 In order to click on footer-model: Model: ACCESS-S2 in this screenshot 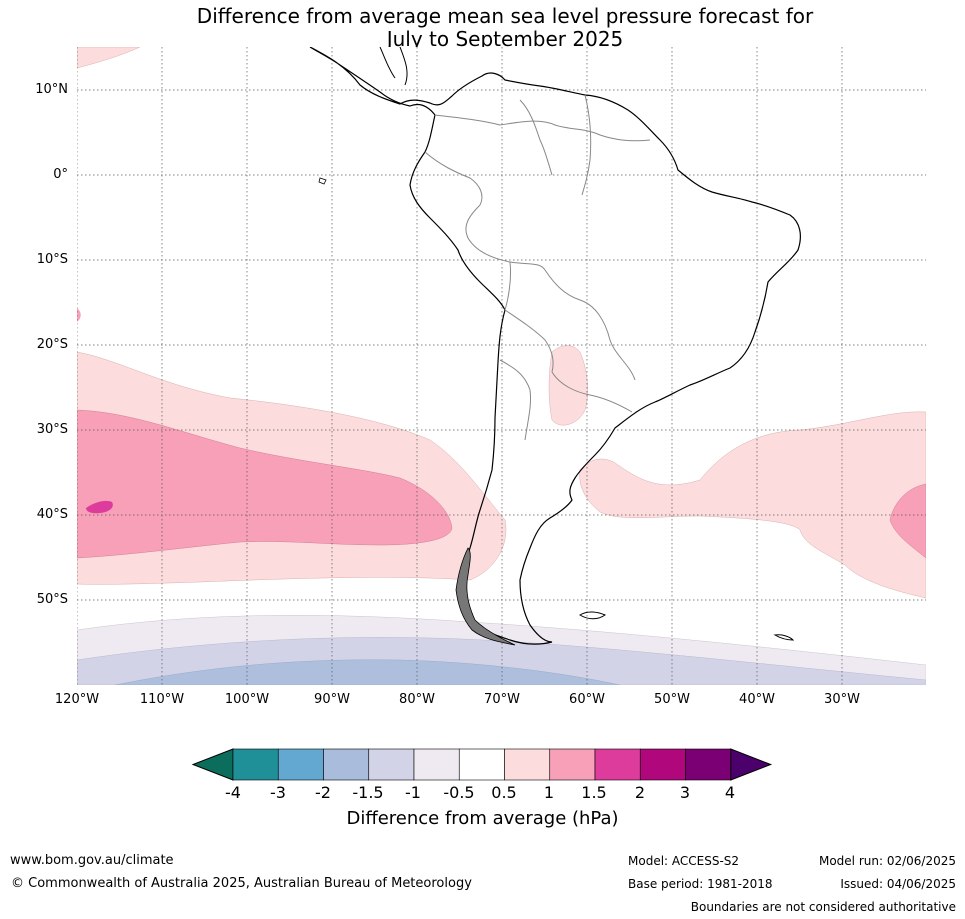, I will do `click(684, 861)`.